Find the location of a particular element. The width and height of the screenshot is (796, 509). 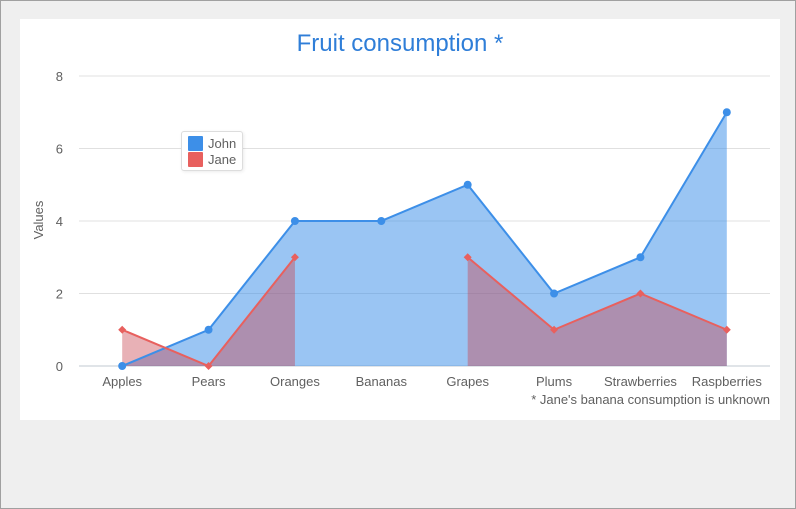

footnote: * Jane's banana consumption is unknown is located at coordinates (650, 399).